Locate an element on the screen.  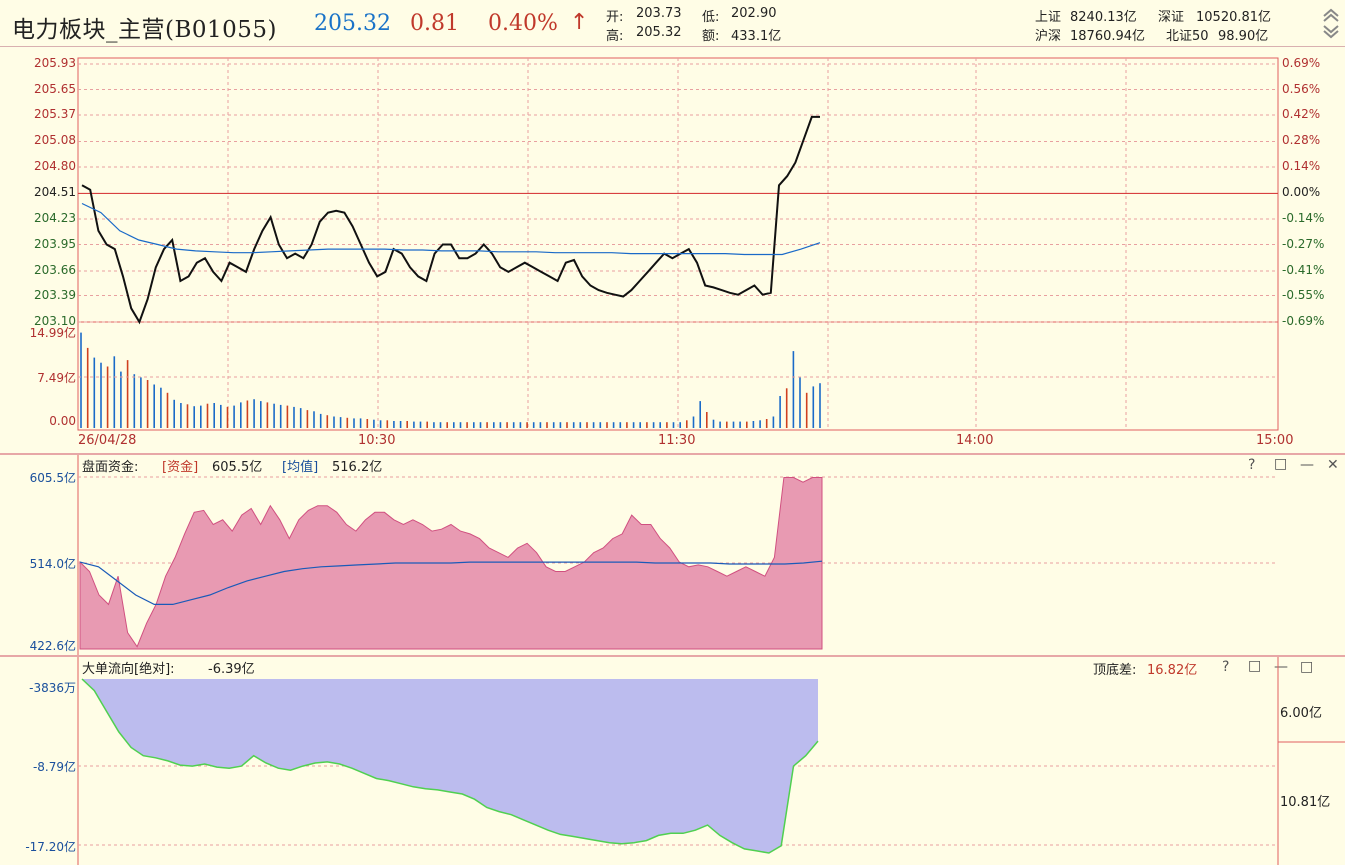
big-order-tick-label: -3836万 is located at coordinates (52, 688).